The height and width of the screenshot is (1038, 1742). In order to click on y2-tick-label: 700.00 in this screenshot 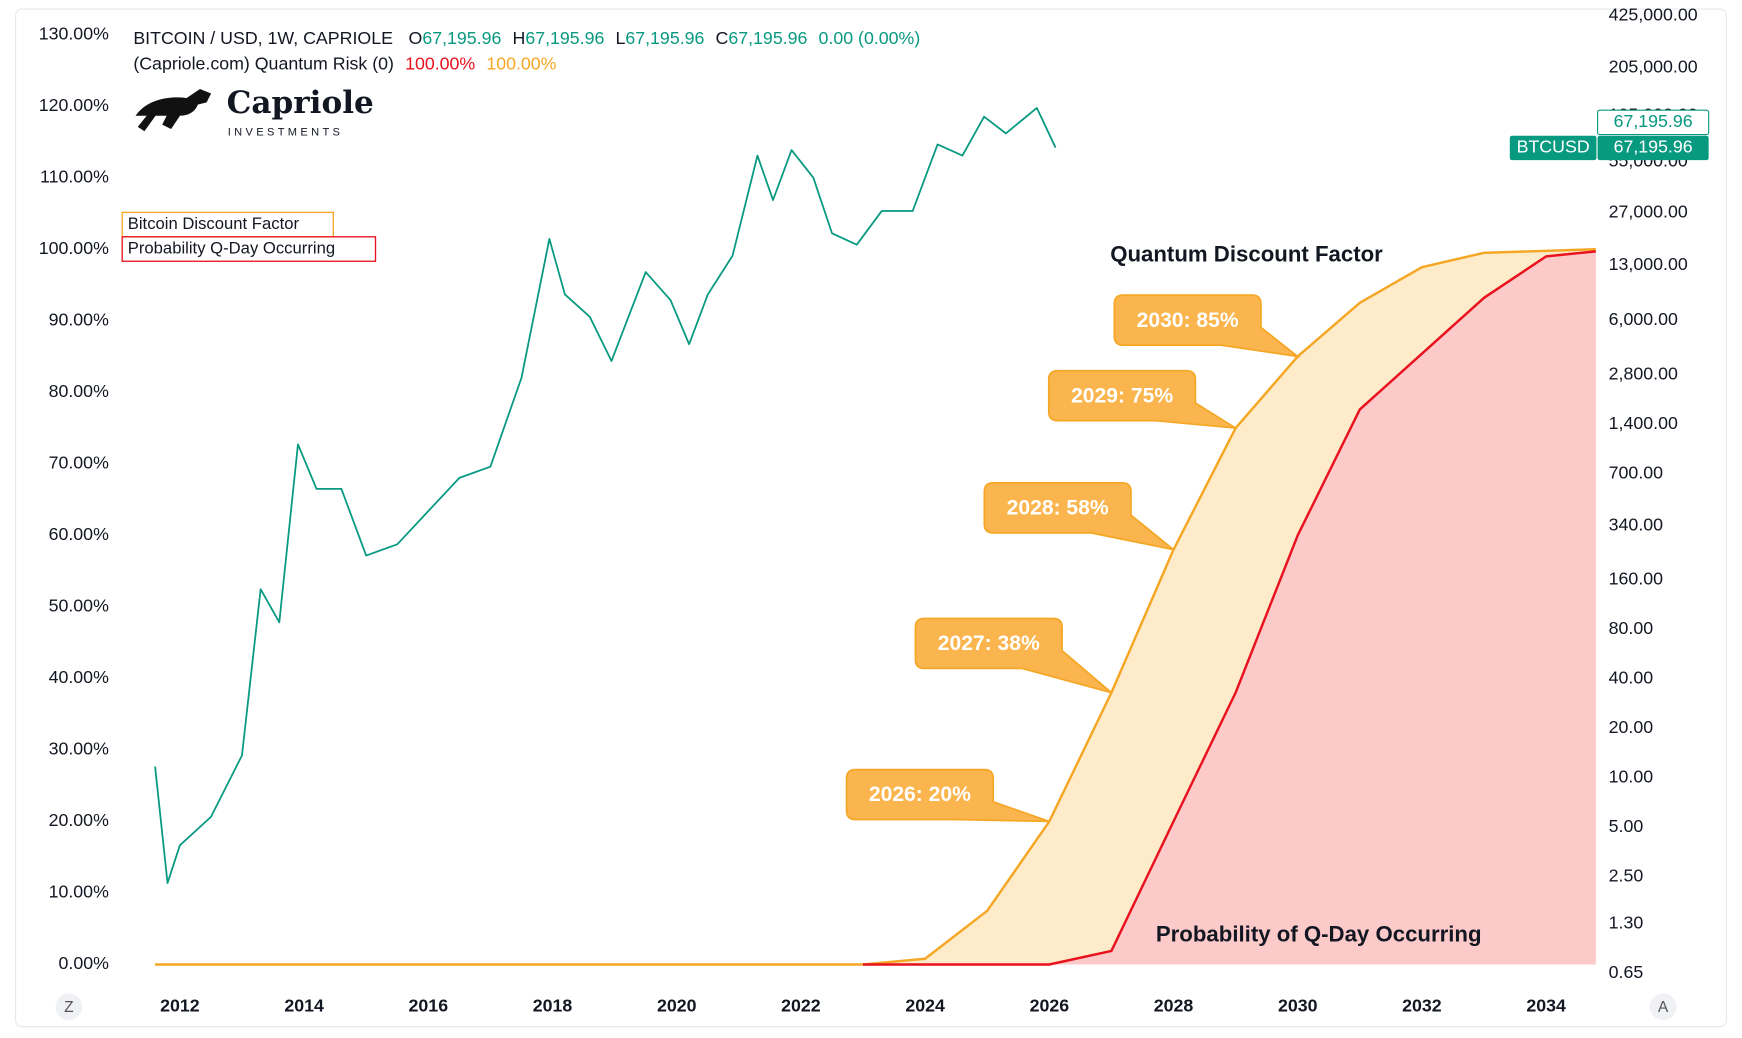, I will do `click(1636, 473)`.